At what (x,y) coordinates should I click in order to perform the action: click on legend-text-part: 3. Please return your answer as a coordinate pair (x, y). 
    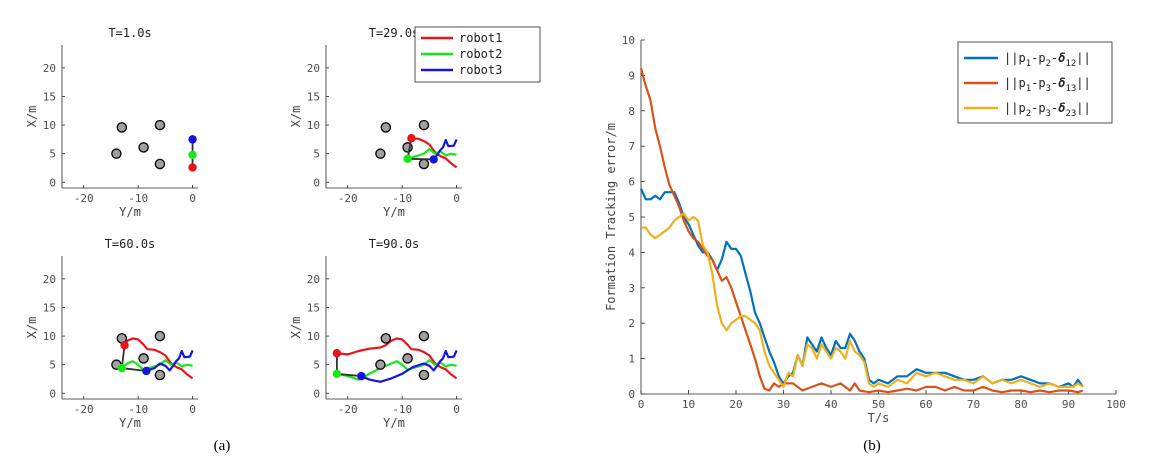
    Looking at the image, I should click on (1048, 114).